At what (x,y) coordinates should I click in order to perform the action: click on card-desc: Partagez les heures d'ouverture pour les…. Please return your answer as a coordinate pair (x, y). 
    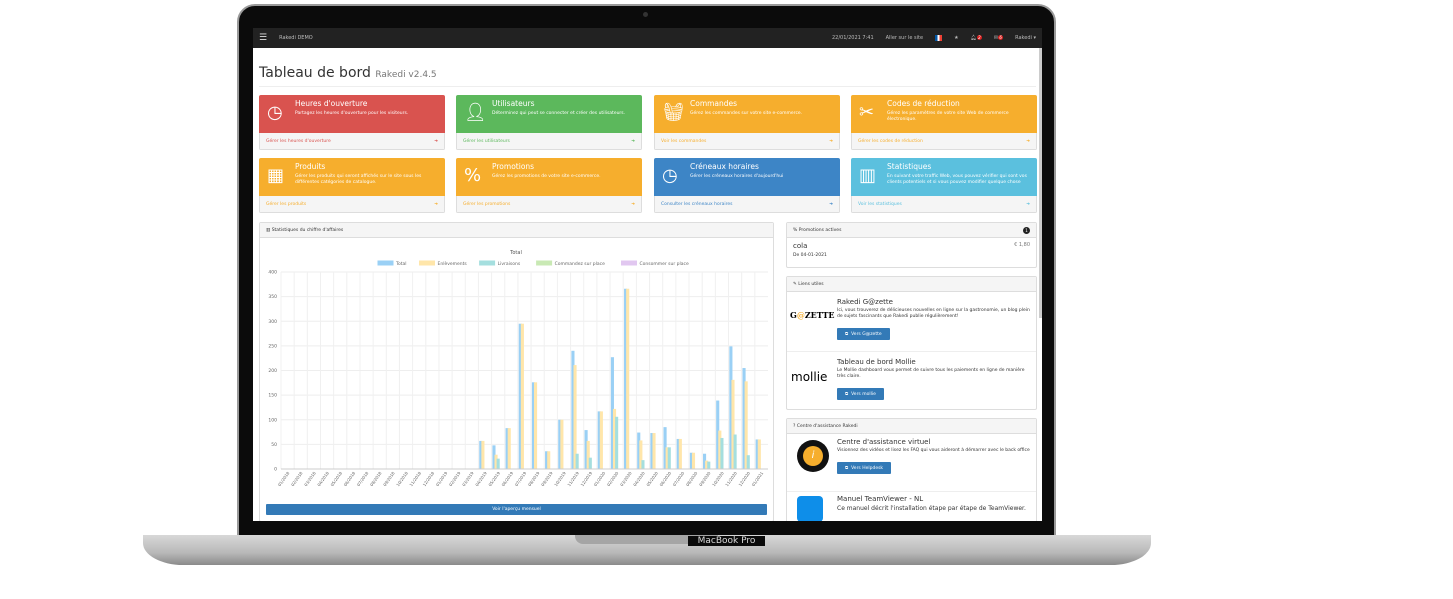
    Looking at the image, I should click on (352, 113).